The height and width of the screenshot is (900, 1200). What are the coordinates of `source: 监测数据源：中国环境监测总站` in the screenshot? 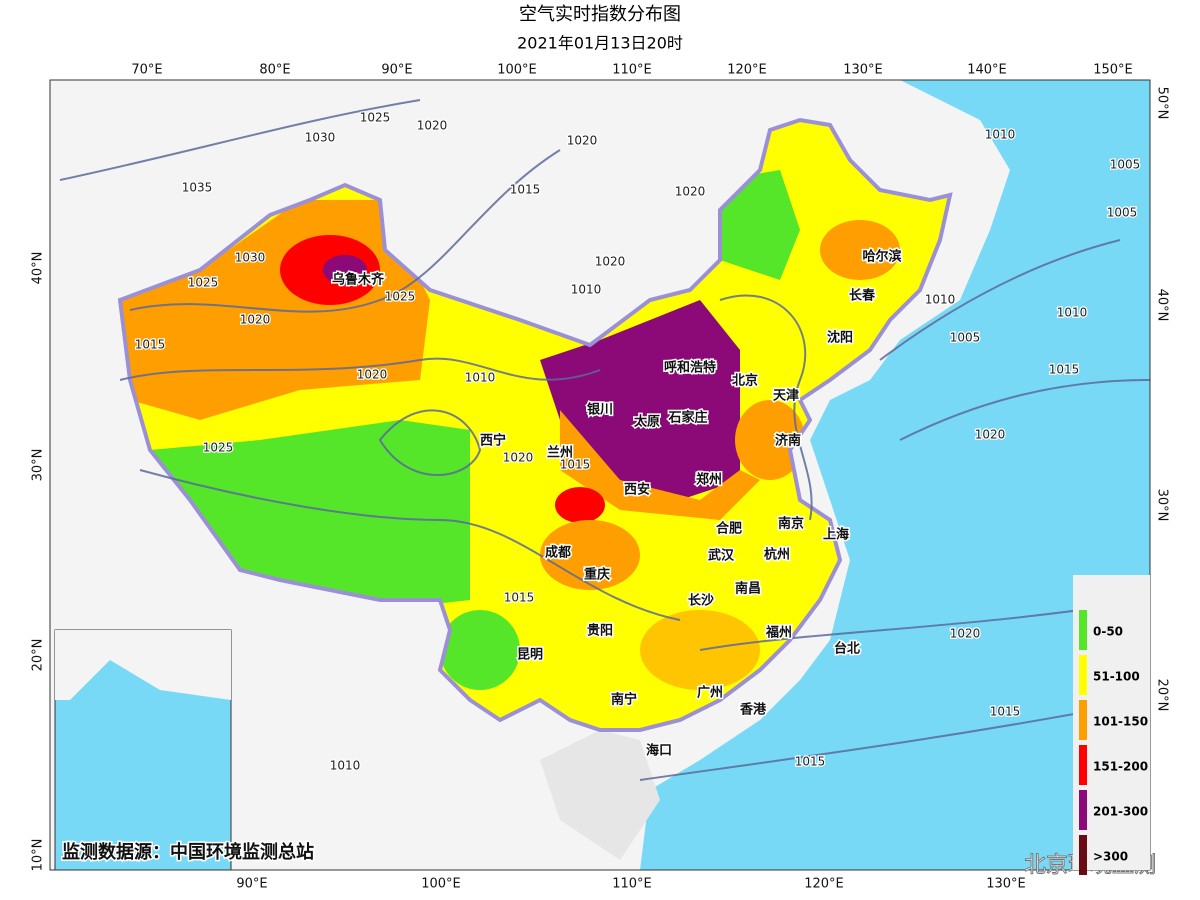 It's located at (188, 852).